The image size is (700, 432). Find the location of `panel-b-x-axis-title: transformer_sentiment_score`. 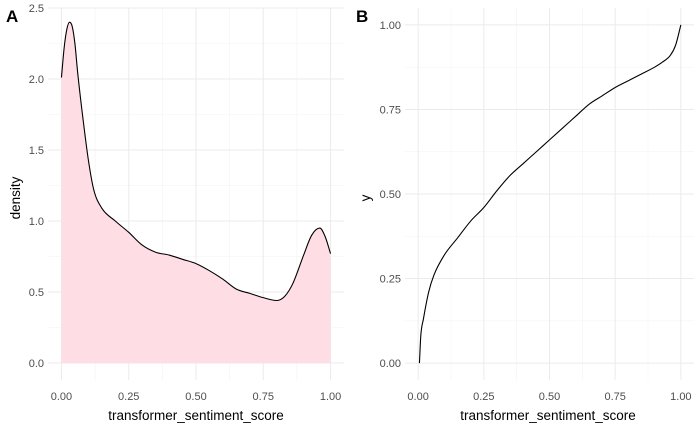

panel-b-x-axis-title: transformer_sentiment_score is located at coordinates (548, 415).